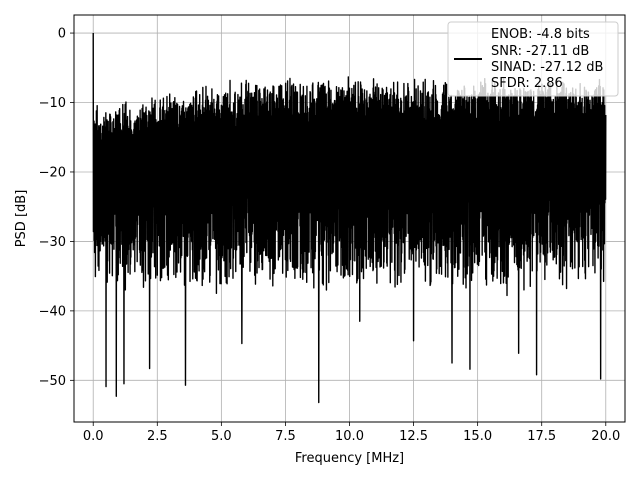 The height and width of the screenshot is (480, 640). Describe the element at coordinates (56, 208) in the screenshot. I see `y-axis-ticks: 0 −10 −20 −30 −40 −50` at that location.